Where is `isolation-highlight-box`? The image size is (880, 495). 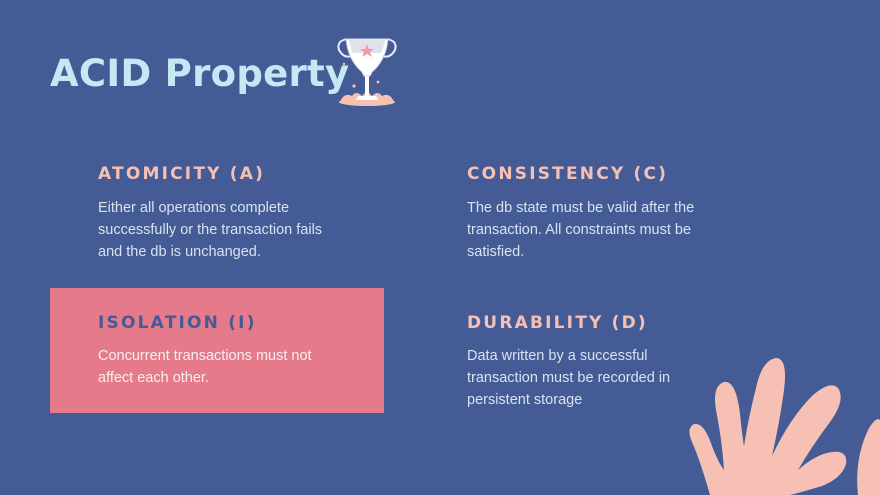 isolation-highlight-box is located at coordinates (217, 350).